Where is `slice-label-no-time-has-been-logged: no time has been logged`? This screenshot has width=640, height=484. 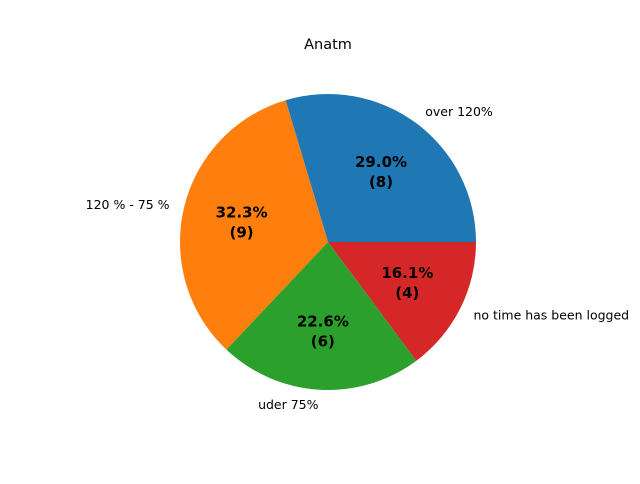 slice-label-no-time-has-been-logged: no time has been logged is located at coordinates (551, 315).